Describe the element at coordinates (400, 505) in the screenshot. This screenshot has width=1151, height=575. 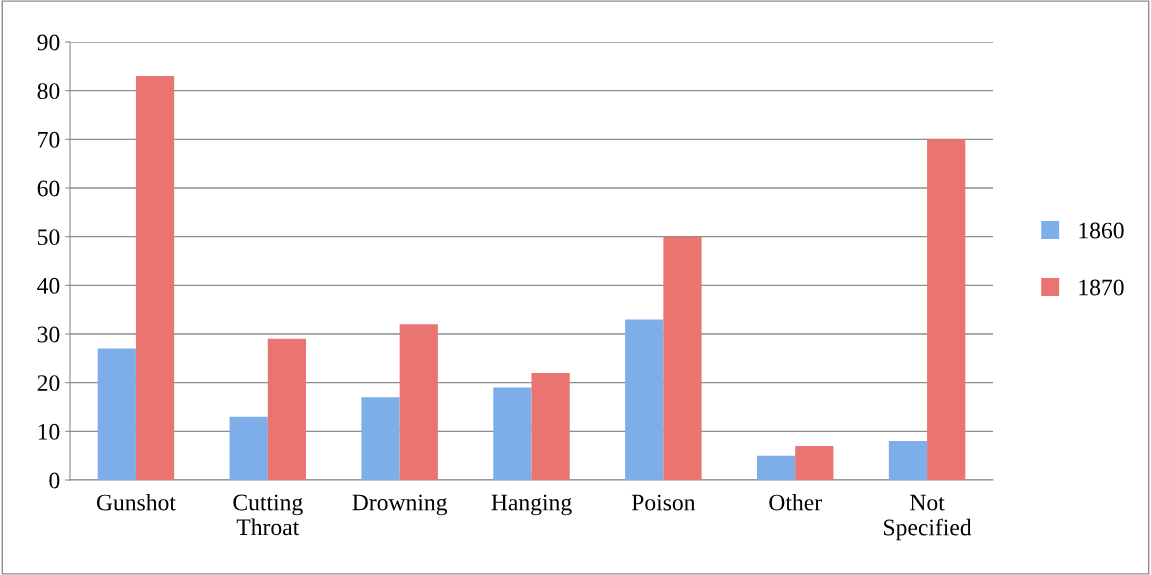
I see `x-tick-label: Drowning` at that location.